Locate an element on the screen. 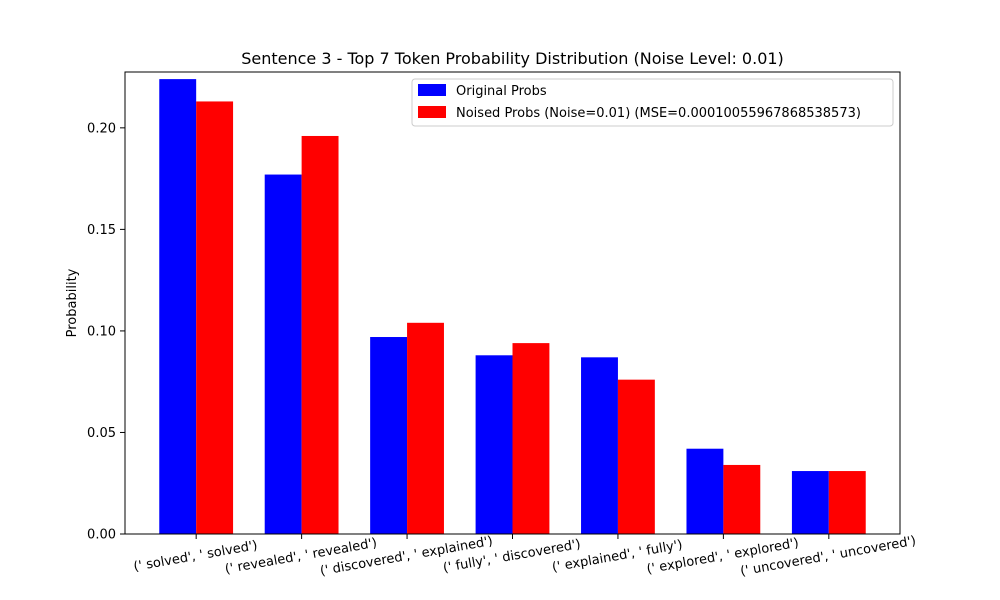 Image resolution: width=1000 pixels, height=600 pixels. legend-label-original: Original Probs is located at coordinates (501, 91).